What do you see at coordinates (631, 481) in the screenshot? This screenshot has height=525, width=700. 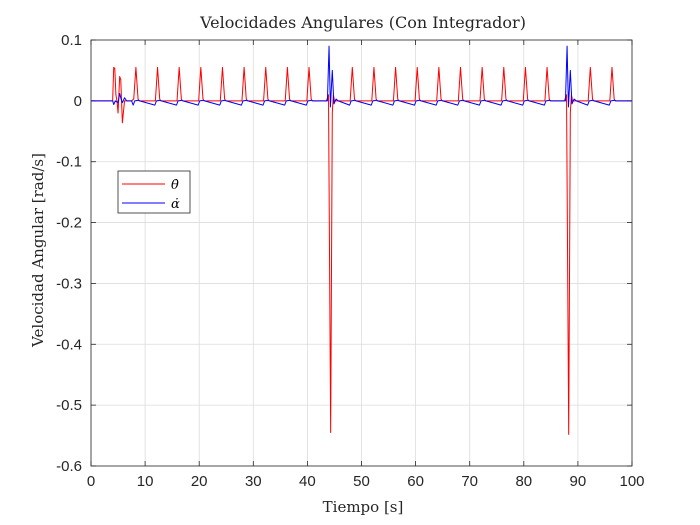 I see `x-tick-label: 100` at bounding box center [631, 481].